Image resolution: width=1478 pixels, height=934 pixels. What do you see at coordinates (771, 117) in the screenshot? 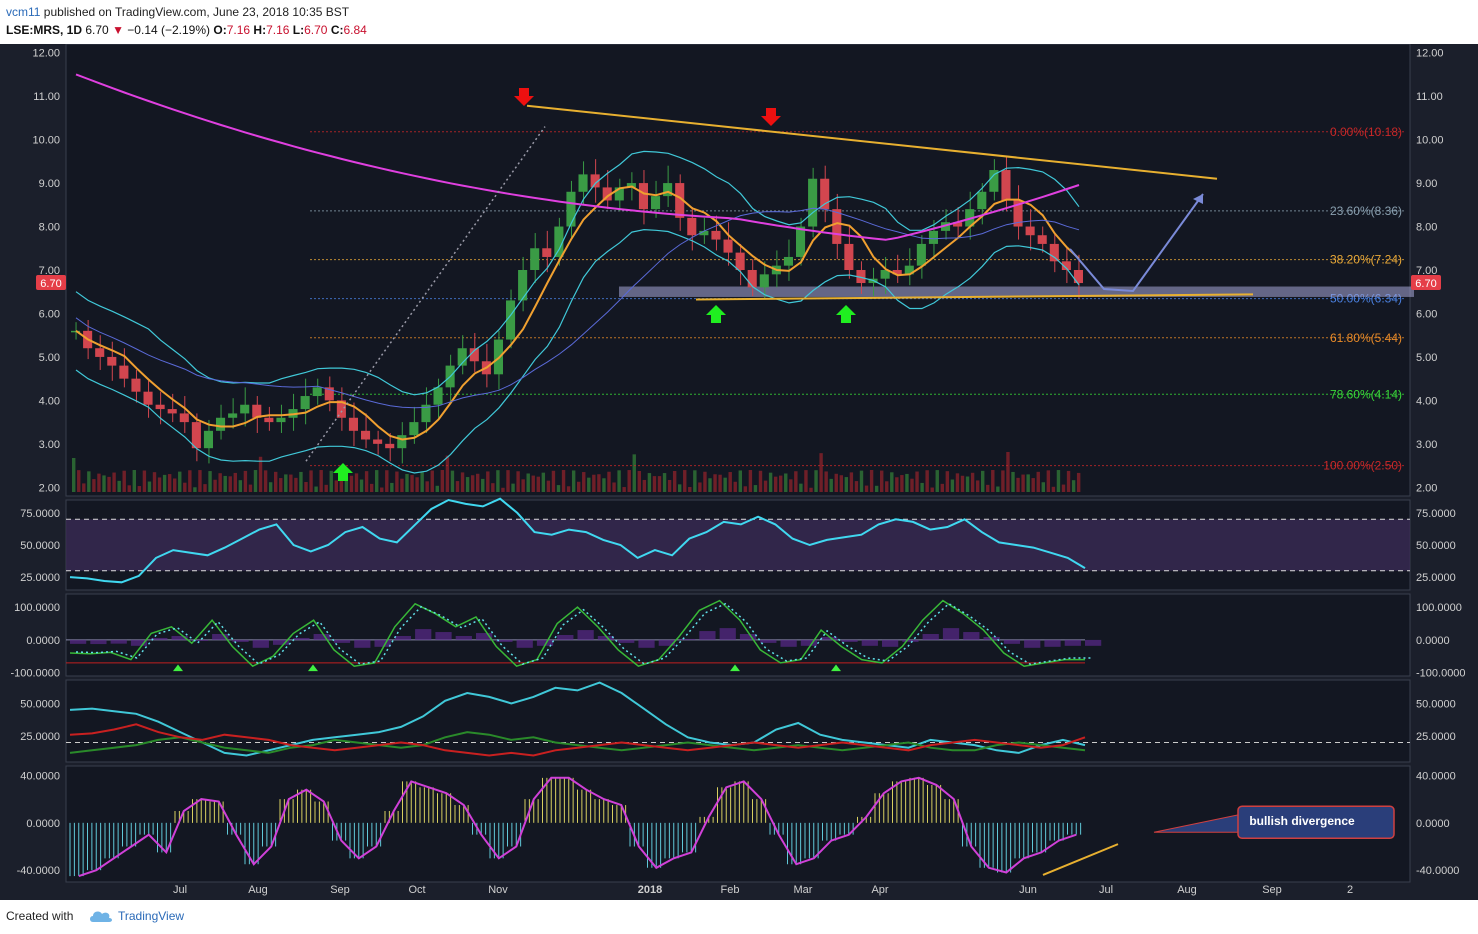
I see `down-arrow-icon` at bounding box center [771, 117].